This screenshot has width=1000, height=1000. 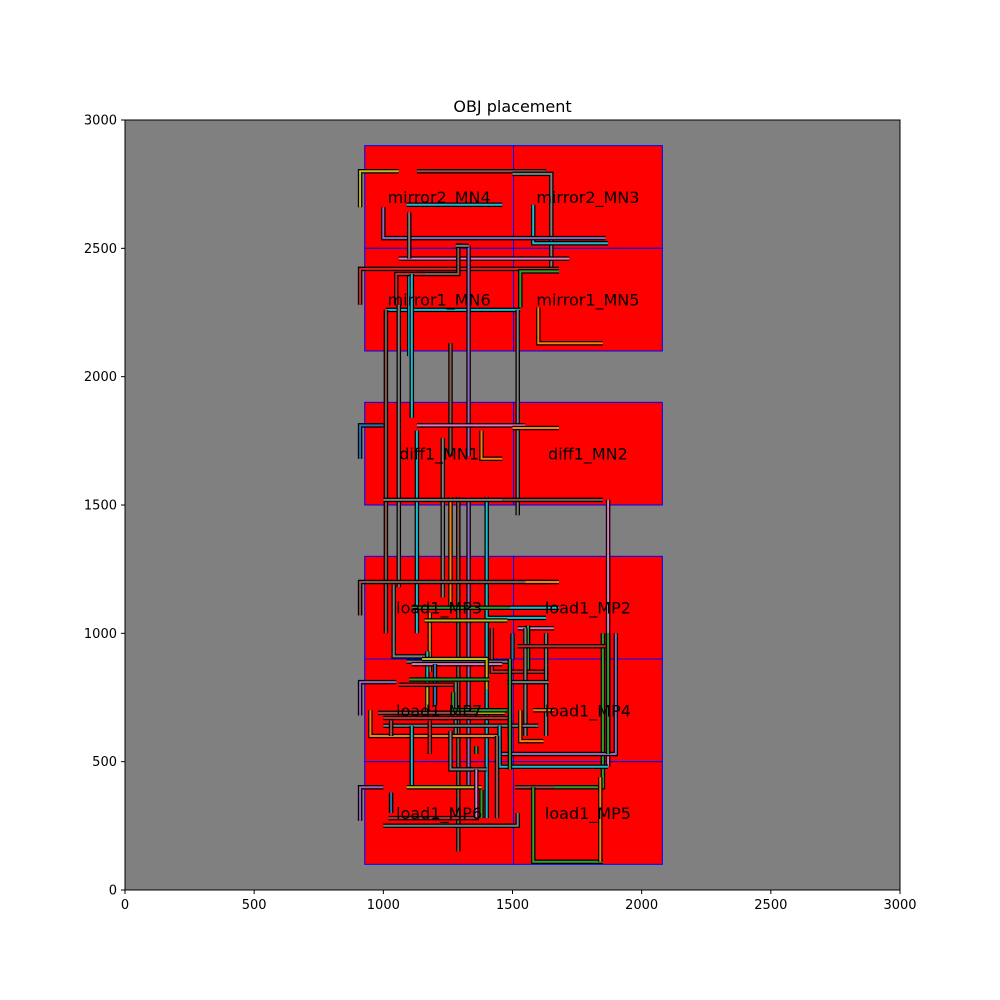 I want to click on y-tick-label-3000: 3000, so click(x=100, y=121).